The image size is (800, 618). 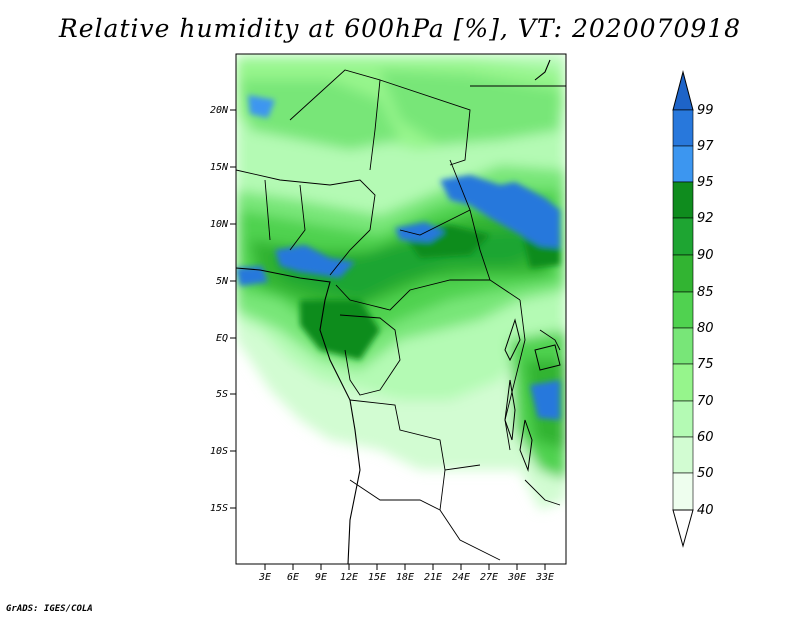 I want to click on colorbar-label: 92, so click(x=705, y=218).